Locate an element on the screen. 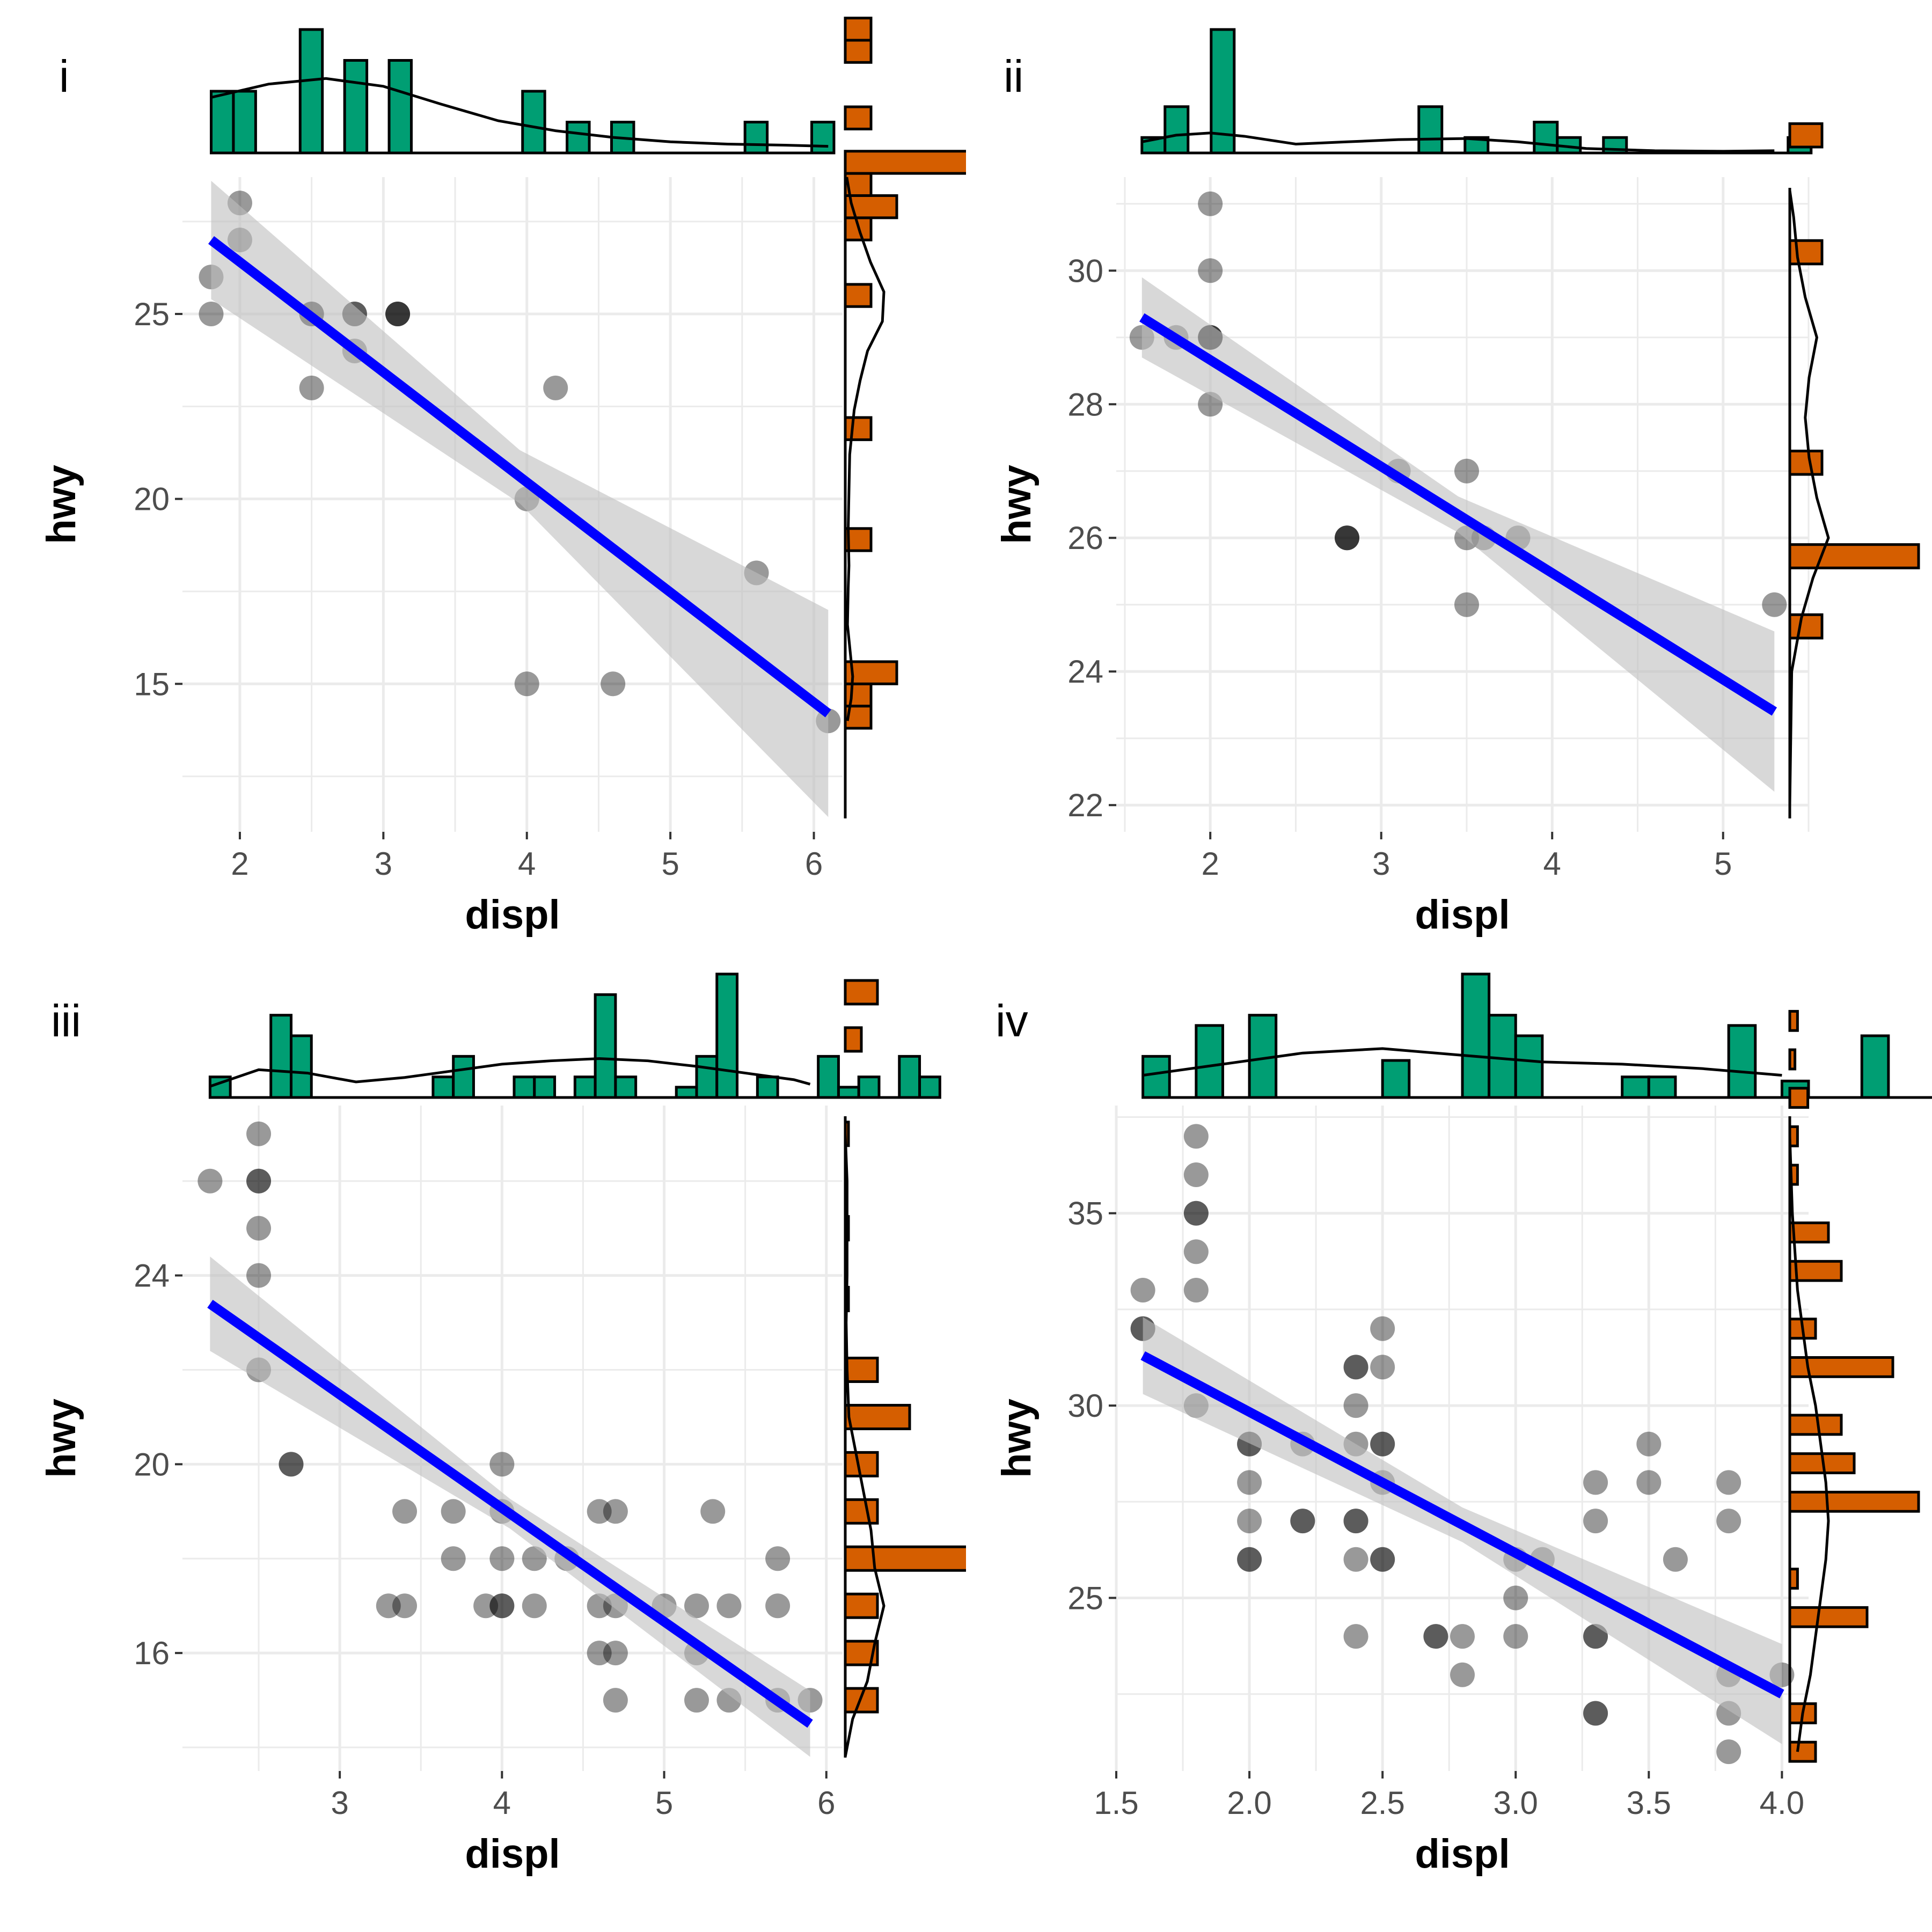  y-tick-label: 15 is located at coordinates (152, 684).